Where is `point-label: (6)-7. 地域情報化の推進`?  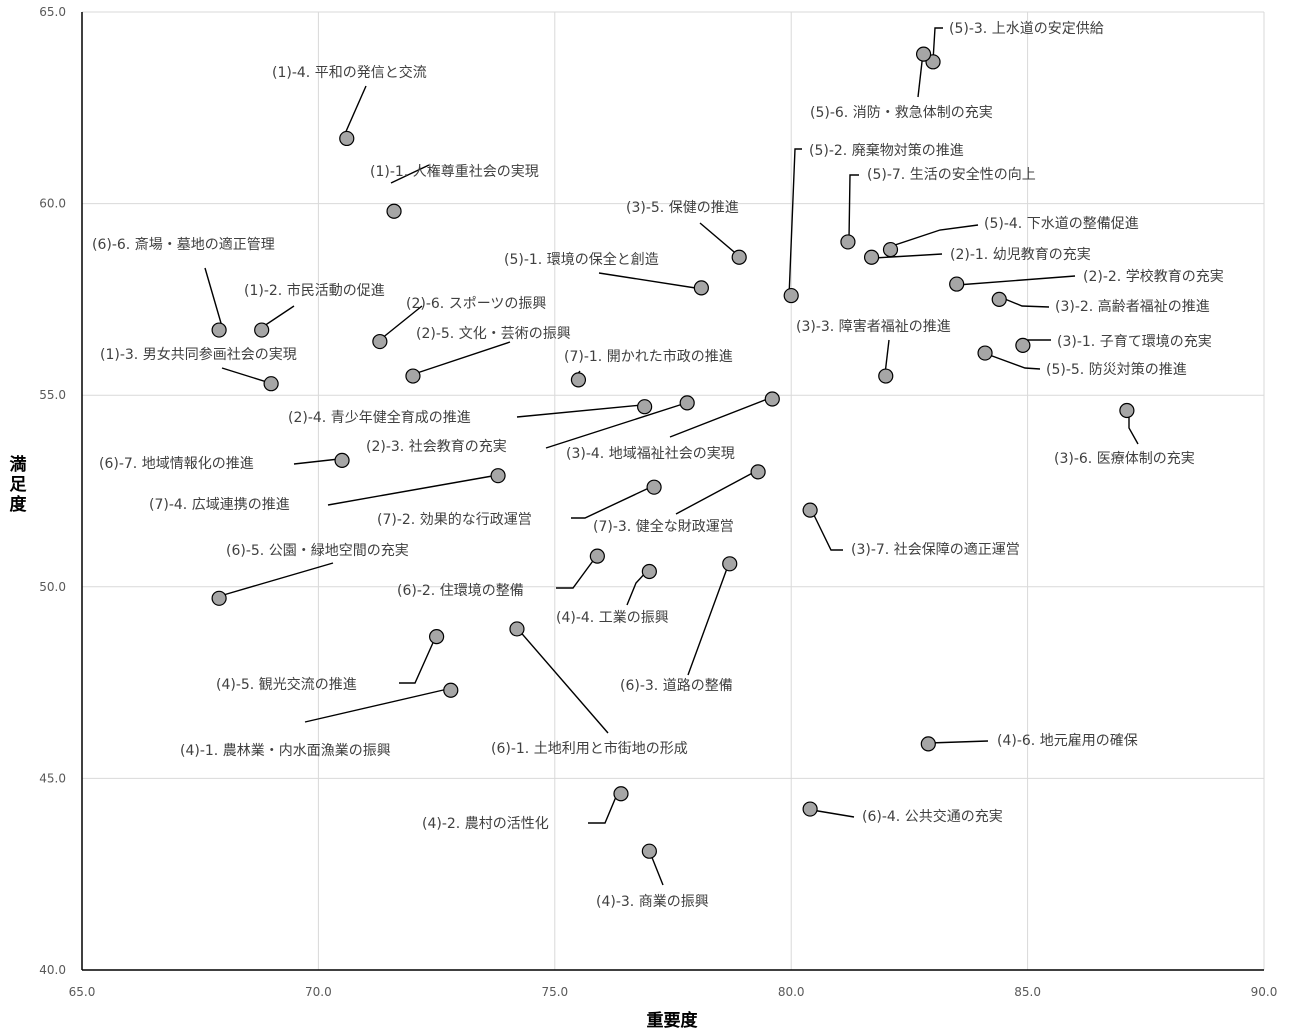
point-label: (6)-7. 地域情報化の推進 is located at coordinates (176, 464).